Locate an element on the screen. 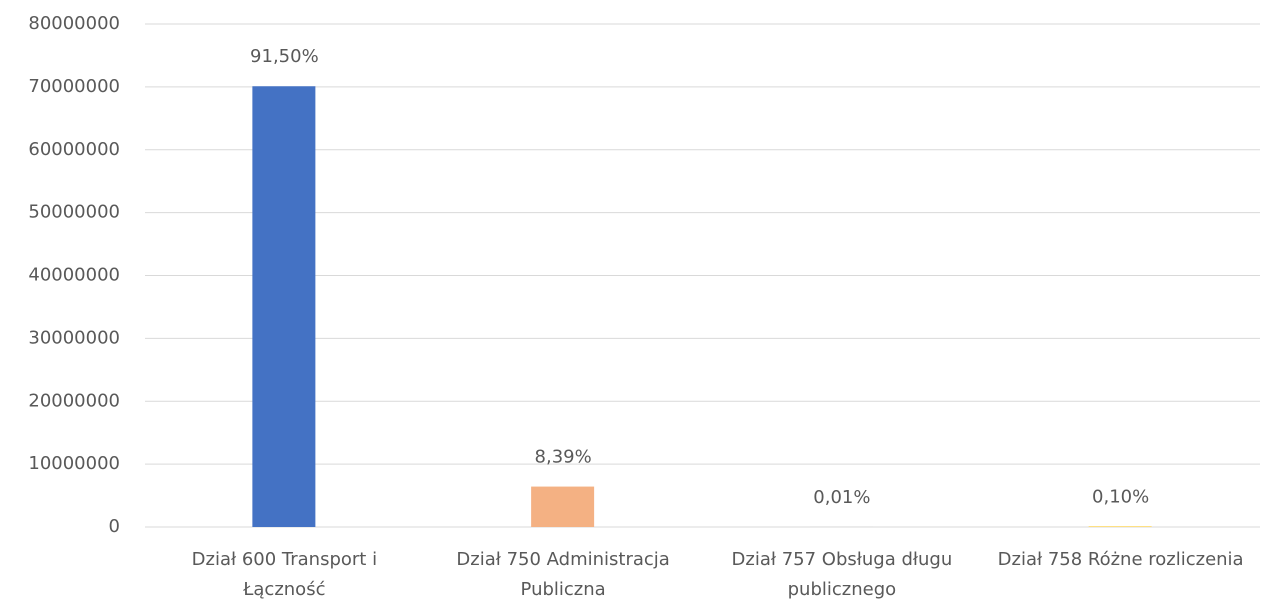  data-label: 8,39% is located at coordinates (563, 457).